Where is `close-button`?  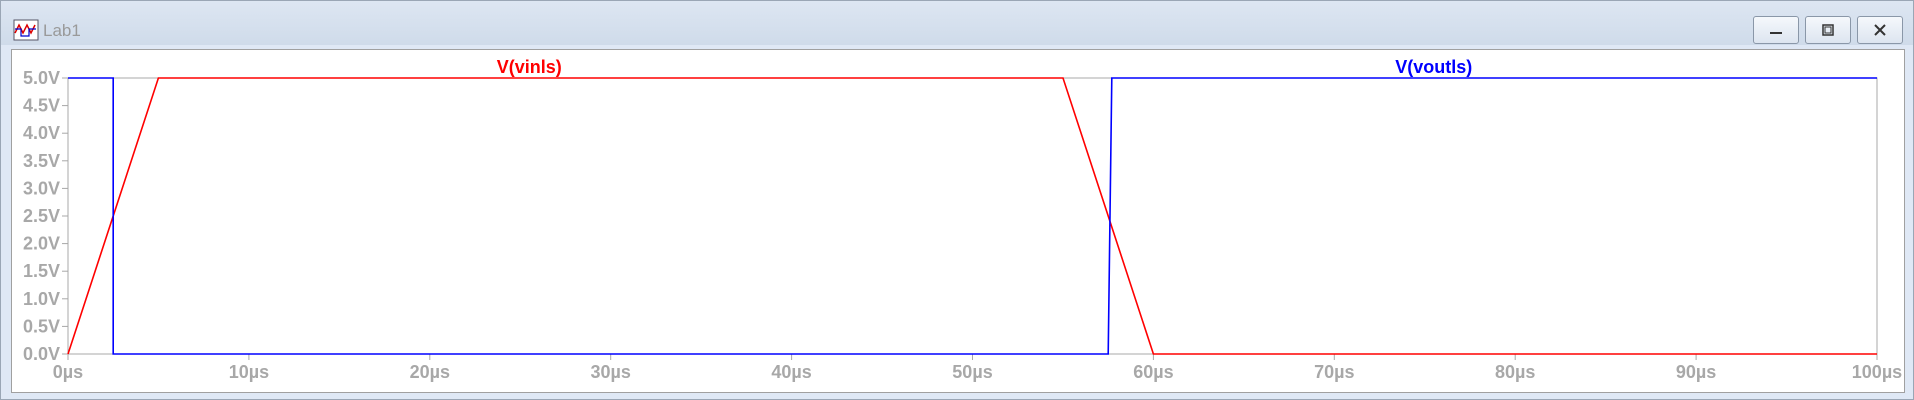 close-button is located at coordinates (1880, 30).